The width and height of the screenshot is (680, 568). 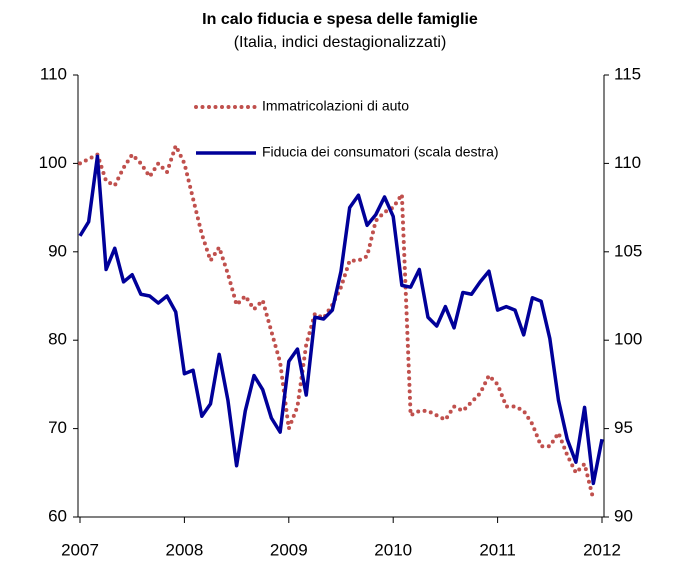 I want to click on y2-tick-label: 100, so click(x=628, y=339).